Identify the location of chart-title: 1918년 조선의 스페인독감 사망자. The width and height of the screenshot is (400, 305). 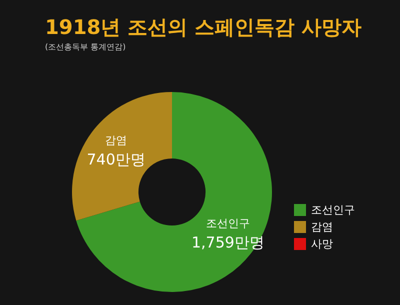
(203, 27).